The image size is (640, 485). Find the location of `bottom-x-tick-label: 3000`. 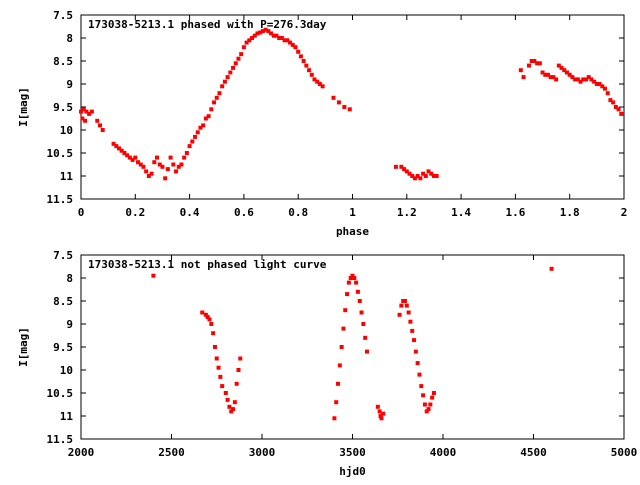

bottom-x-tick-label: 3000 is located at coordinates (262, 452).